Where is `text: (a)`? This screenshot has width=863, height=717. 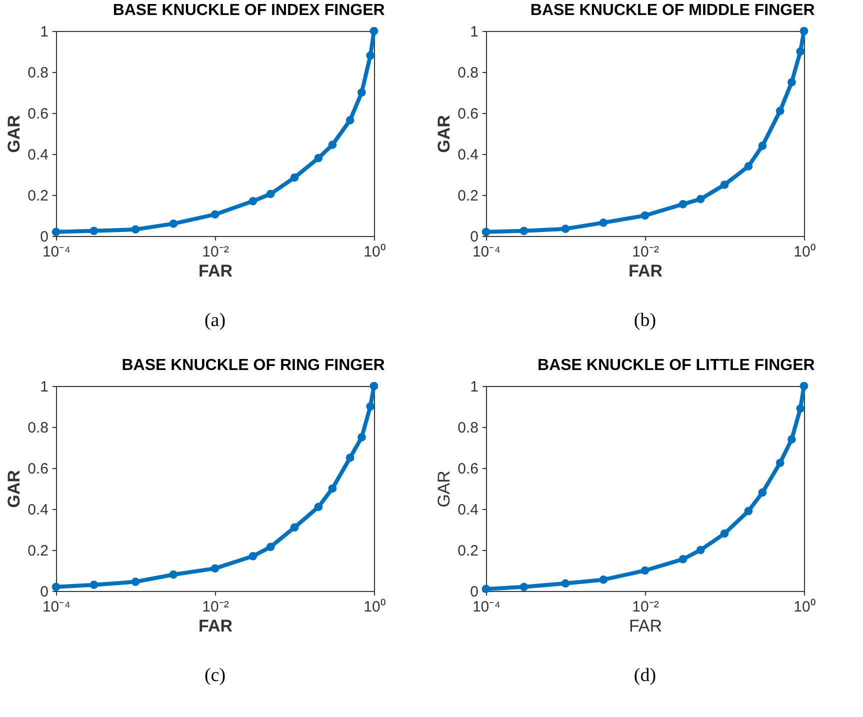
text: (a) is located at coordinates (215, 321).